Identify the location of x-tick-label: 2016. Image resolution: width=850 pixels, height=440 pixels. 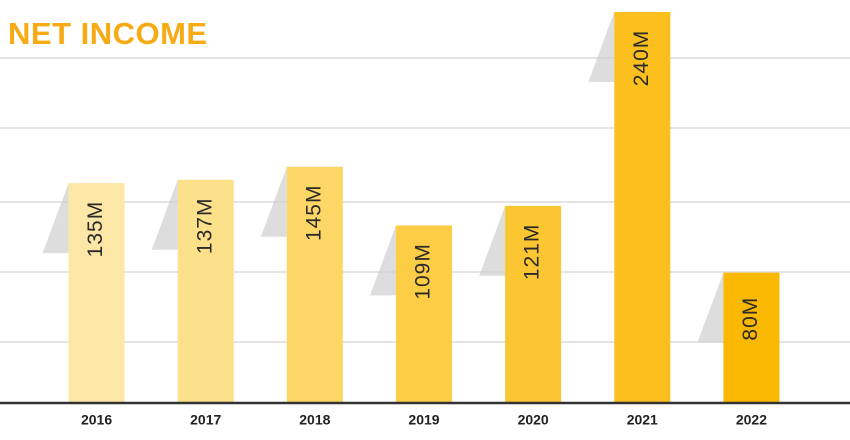
(96, 420).